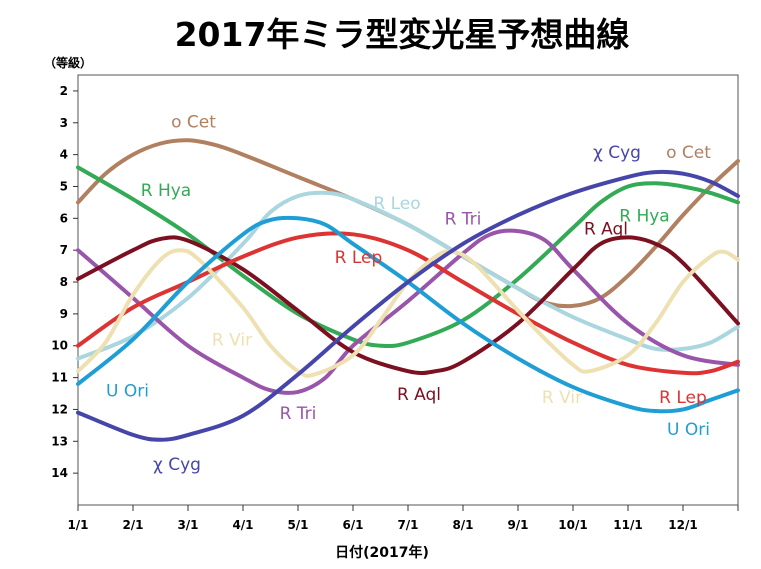 This screenshot has height=569, width=761. Describe the element at coordinates (59, 441) in the screenshot. I see `y-tick-label: 13` at that location.